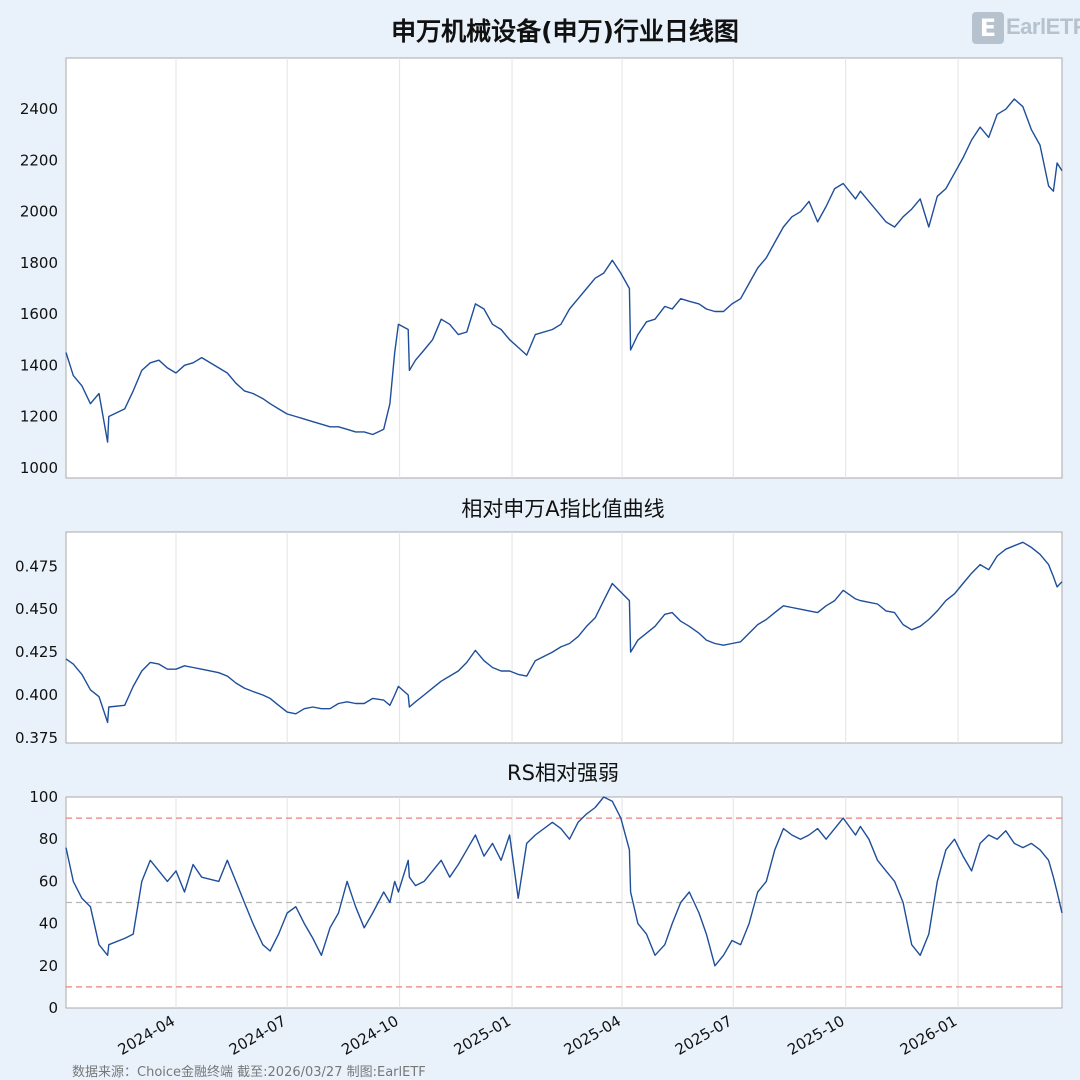 Image resolution: width=1080 pixels, height=1080 pixels. What do you see at coordinates (43, 797) in the screenshot?
I see `y-tick-label: 100` at bounding box center [43, 797].